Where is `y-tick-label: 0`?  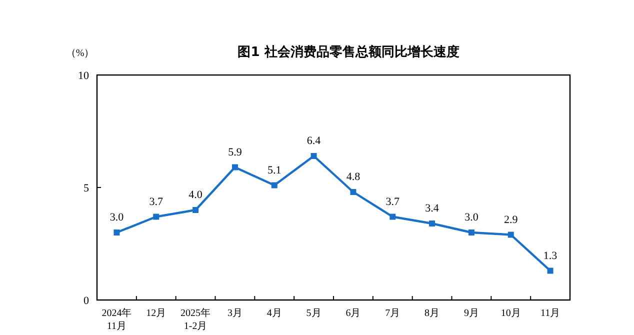
y-tick-label: 0 is located at coordinates (87, 301).